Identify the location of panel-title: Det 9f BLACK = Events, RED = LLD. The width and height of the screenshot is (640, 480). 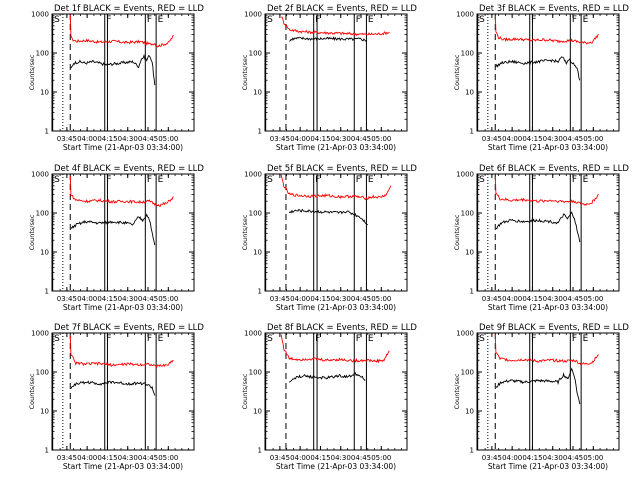
(554, 328).